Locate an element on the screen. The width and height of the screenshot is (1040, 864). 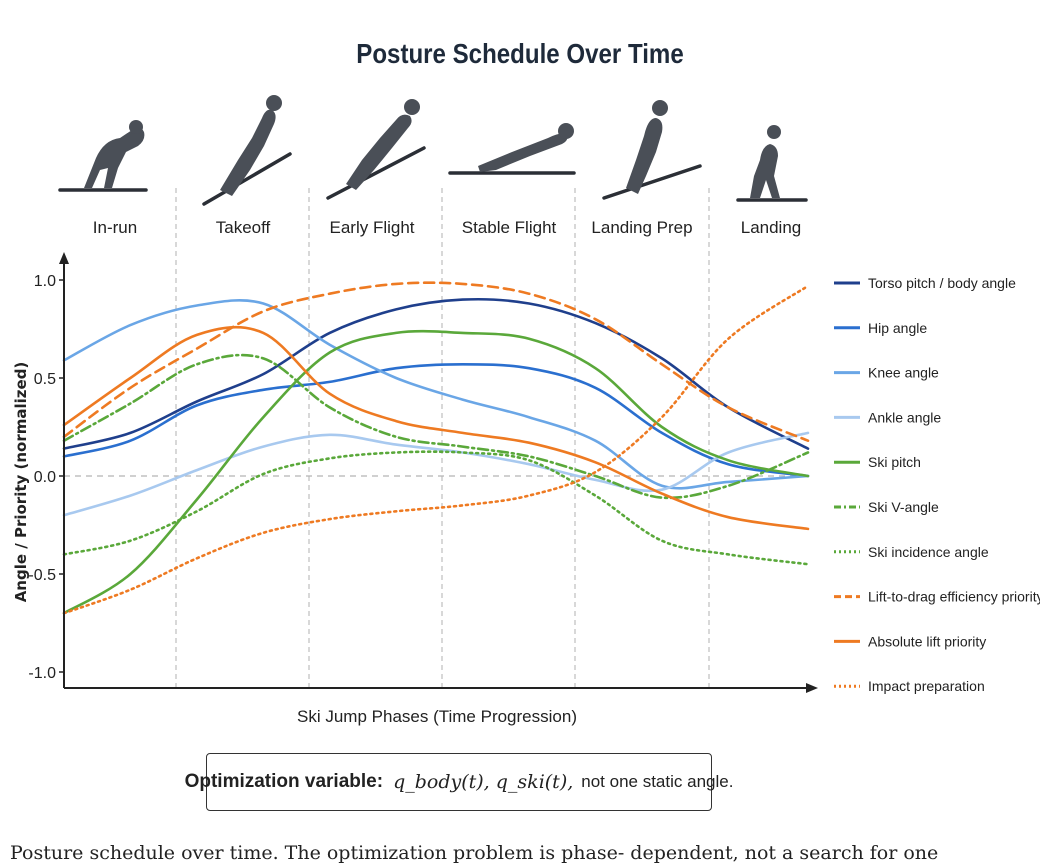
phase-label: Takeoff is located at coordinates (243, 227).